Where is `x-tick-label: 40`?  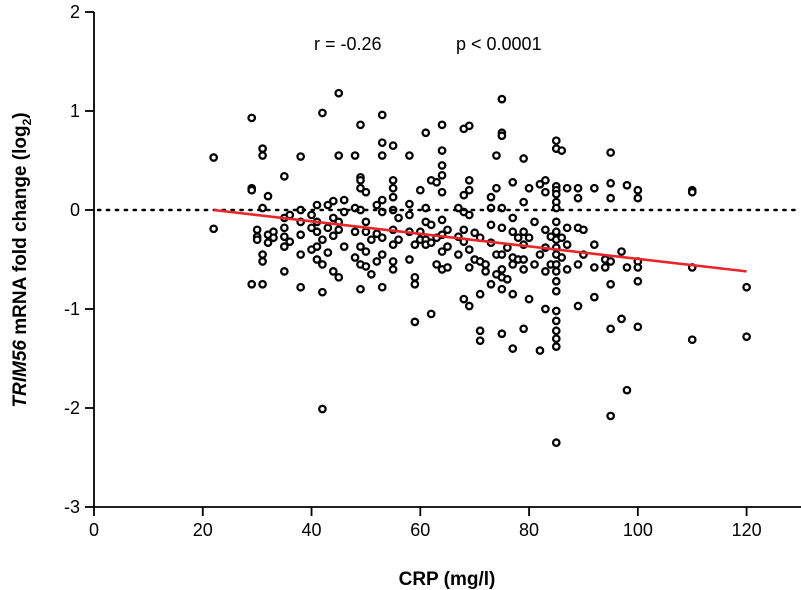 x-tick-label: 40 is located at coordinates (312, 530).